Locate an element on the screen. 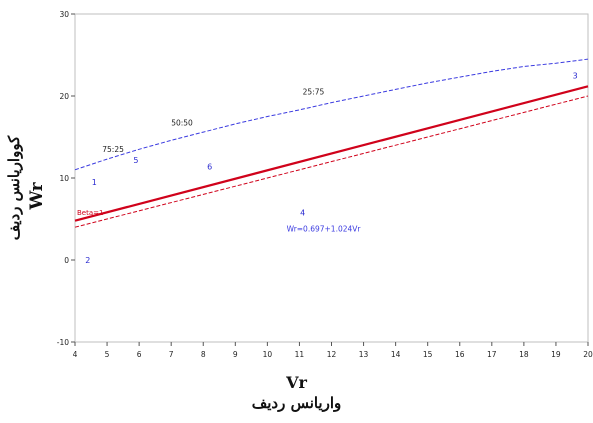 The height and width of the screenshot is (423, 593). x-tick-label: 13 is located at coordinates (364, 354).